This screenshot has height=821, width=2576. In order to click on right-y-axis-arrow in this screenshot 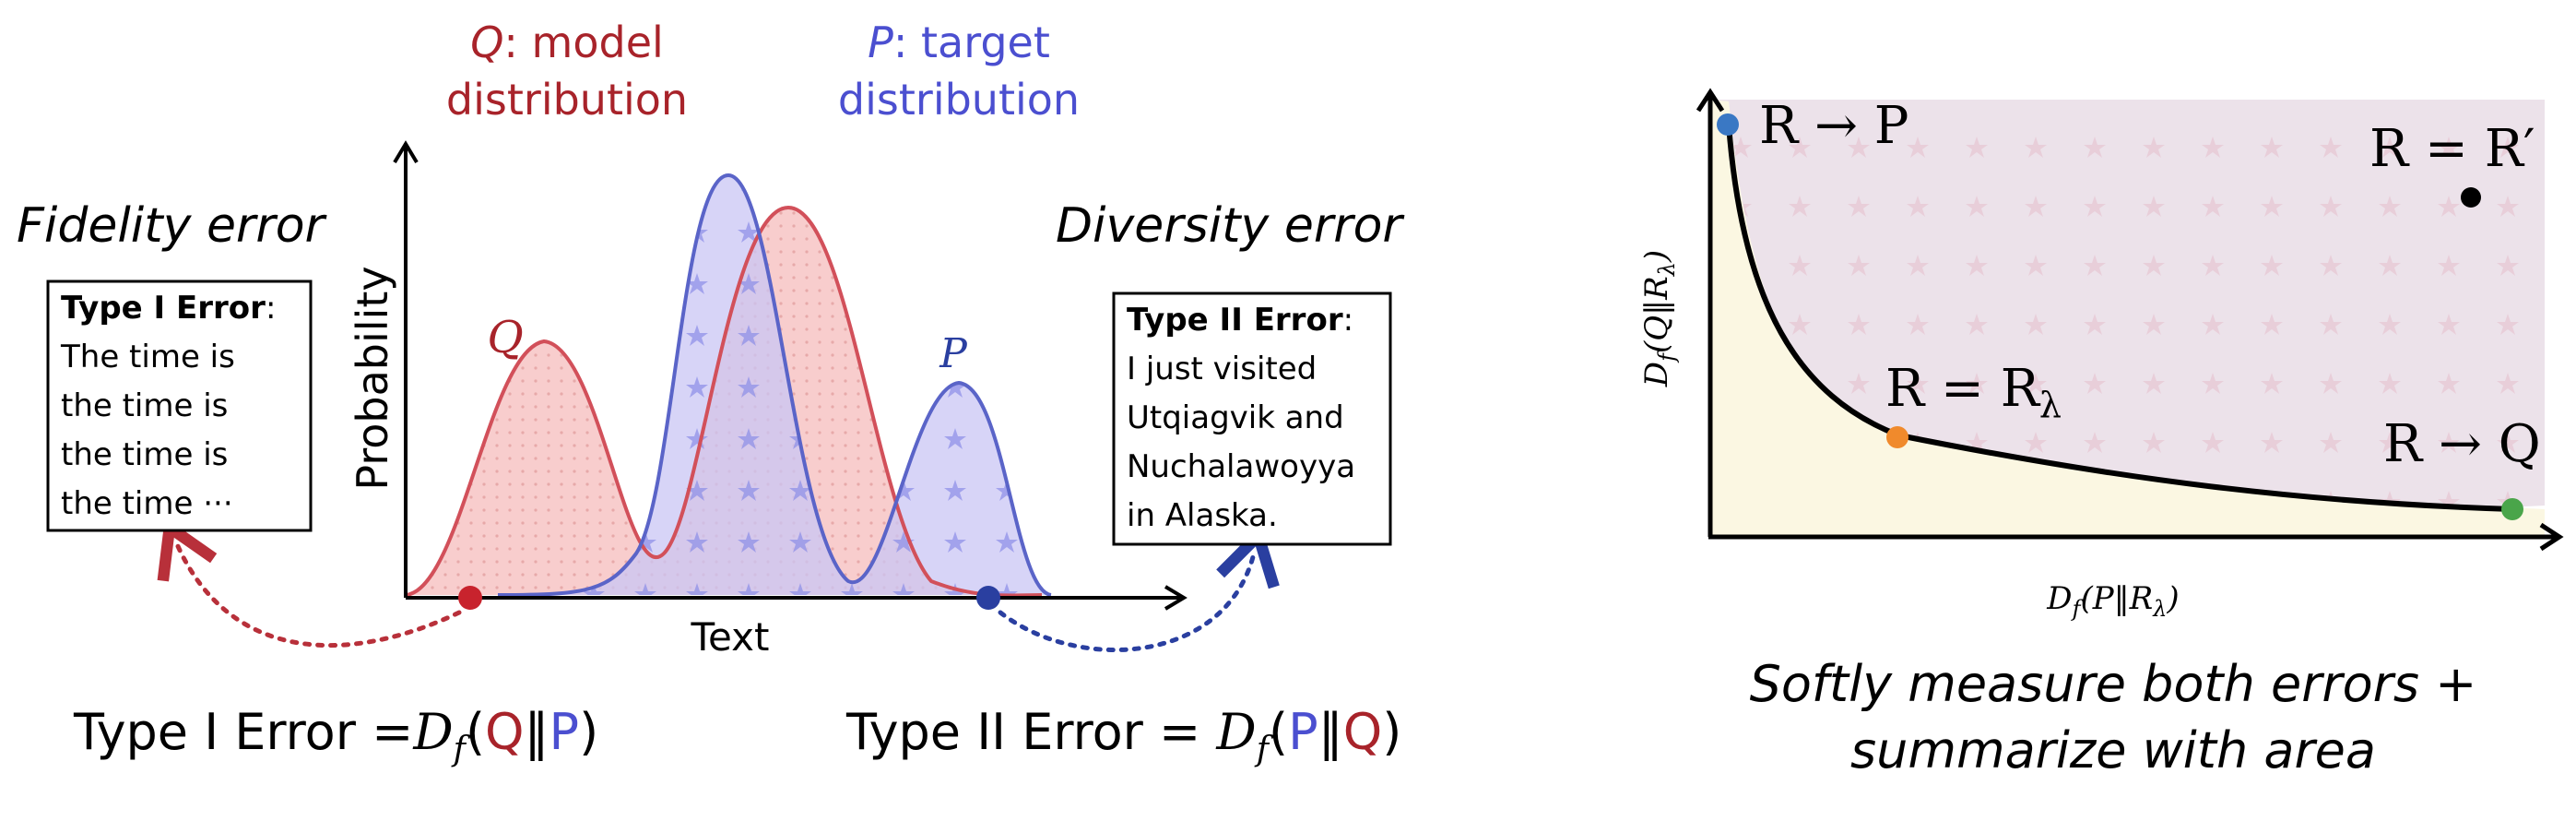, I will do `click(1710, 101)`.